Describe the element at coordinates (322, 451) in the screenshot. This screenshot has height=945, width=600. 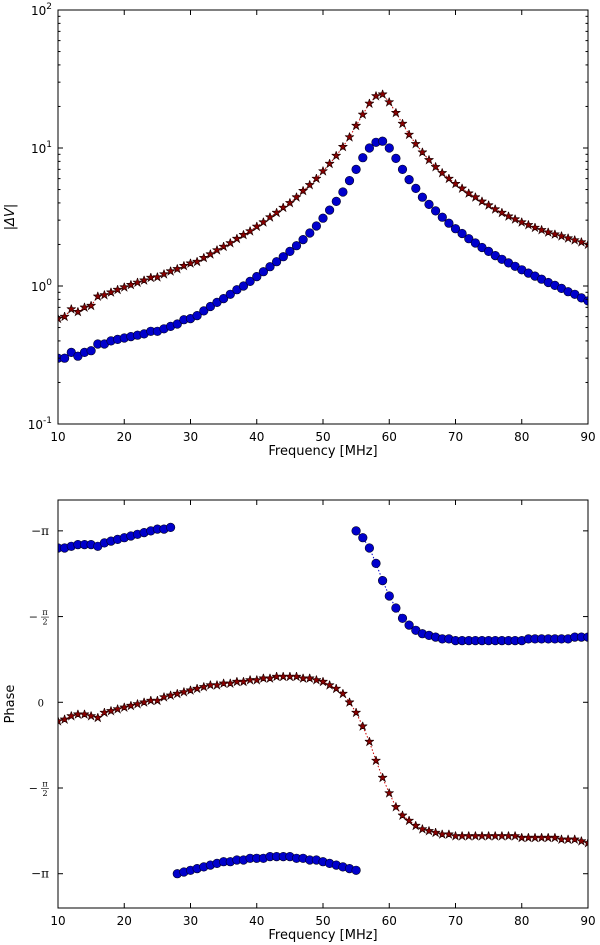
I see `x-axis-label: Frequency [MHz]` at that location.